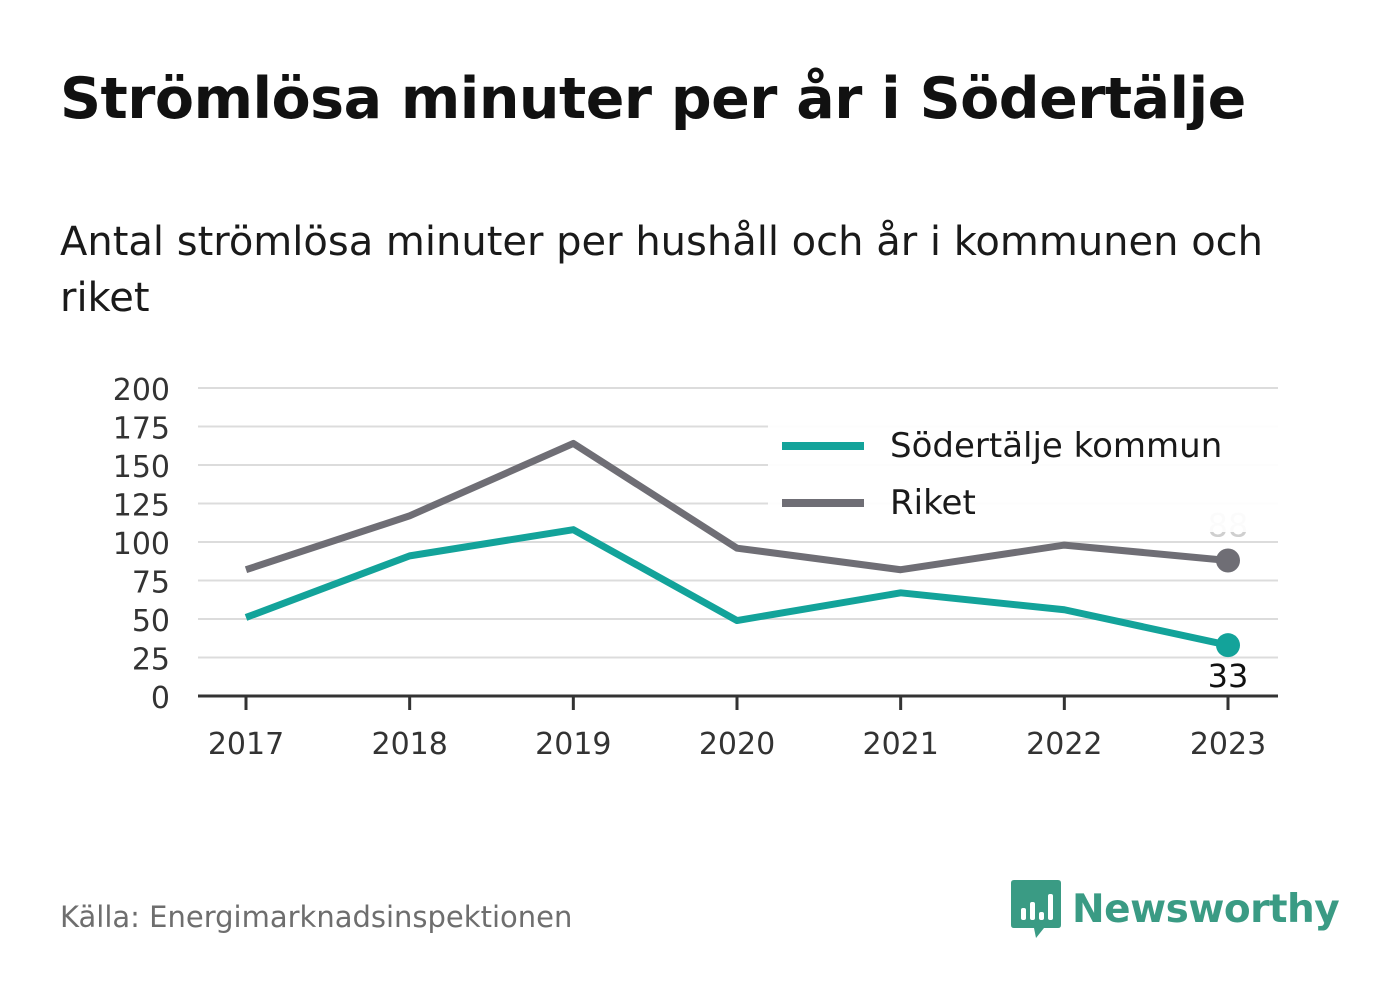 This screenshot has width=1382, height=999. What do you see at coordinates (1228, 676) in the screenshot?
I see `end-value-label: 33` at bounding box center [1228, 676].